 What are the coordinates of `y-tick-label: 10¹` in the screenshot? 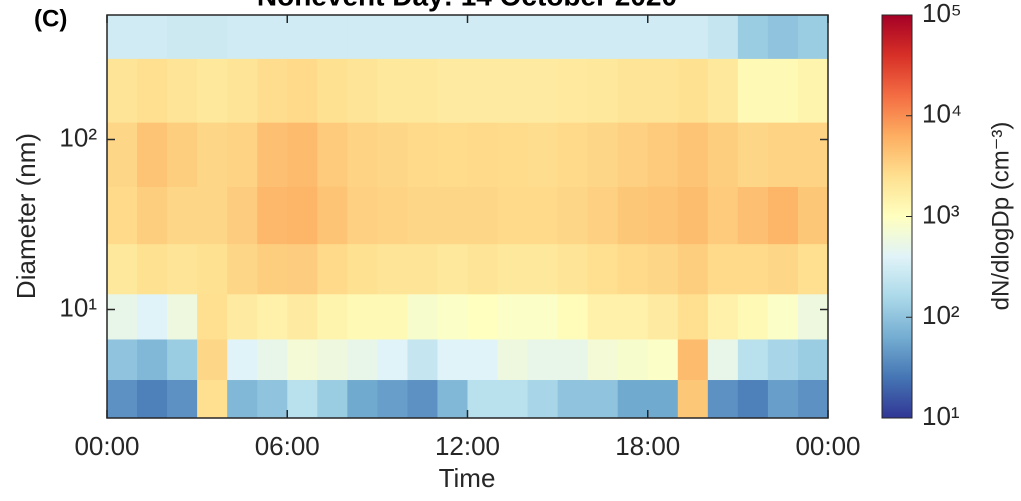 It's located at (78, 307).